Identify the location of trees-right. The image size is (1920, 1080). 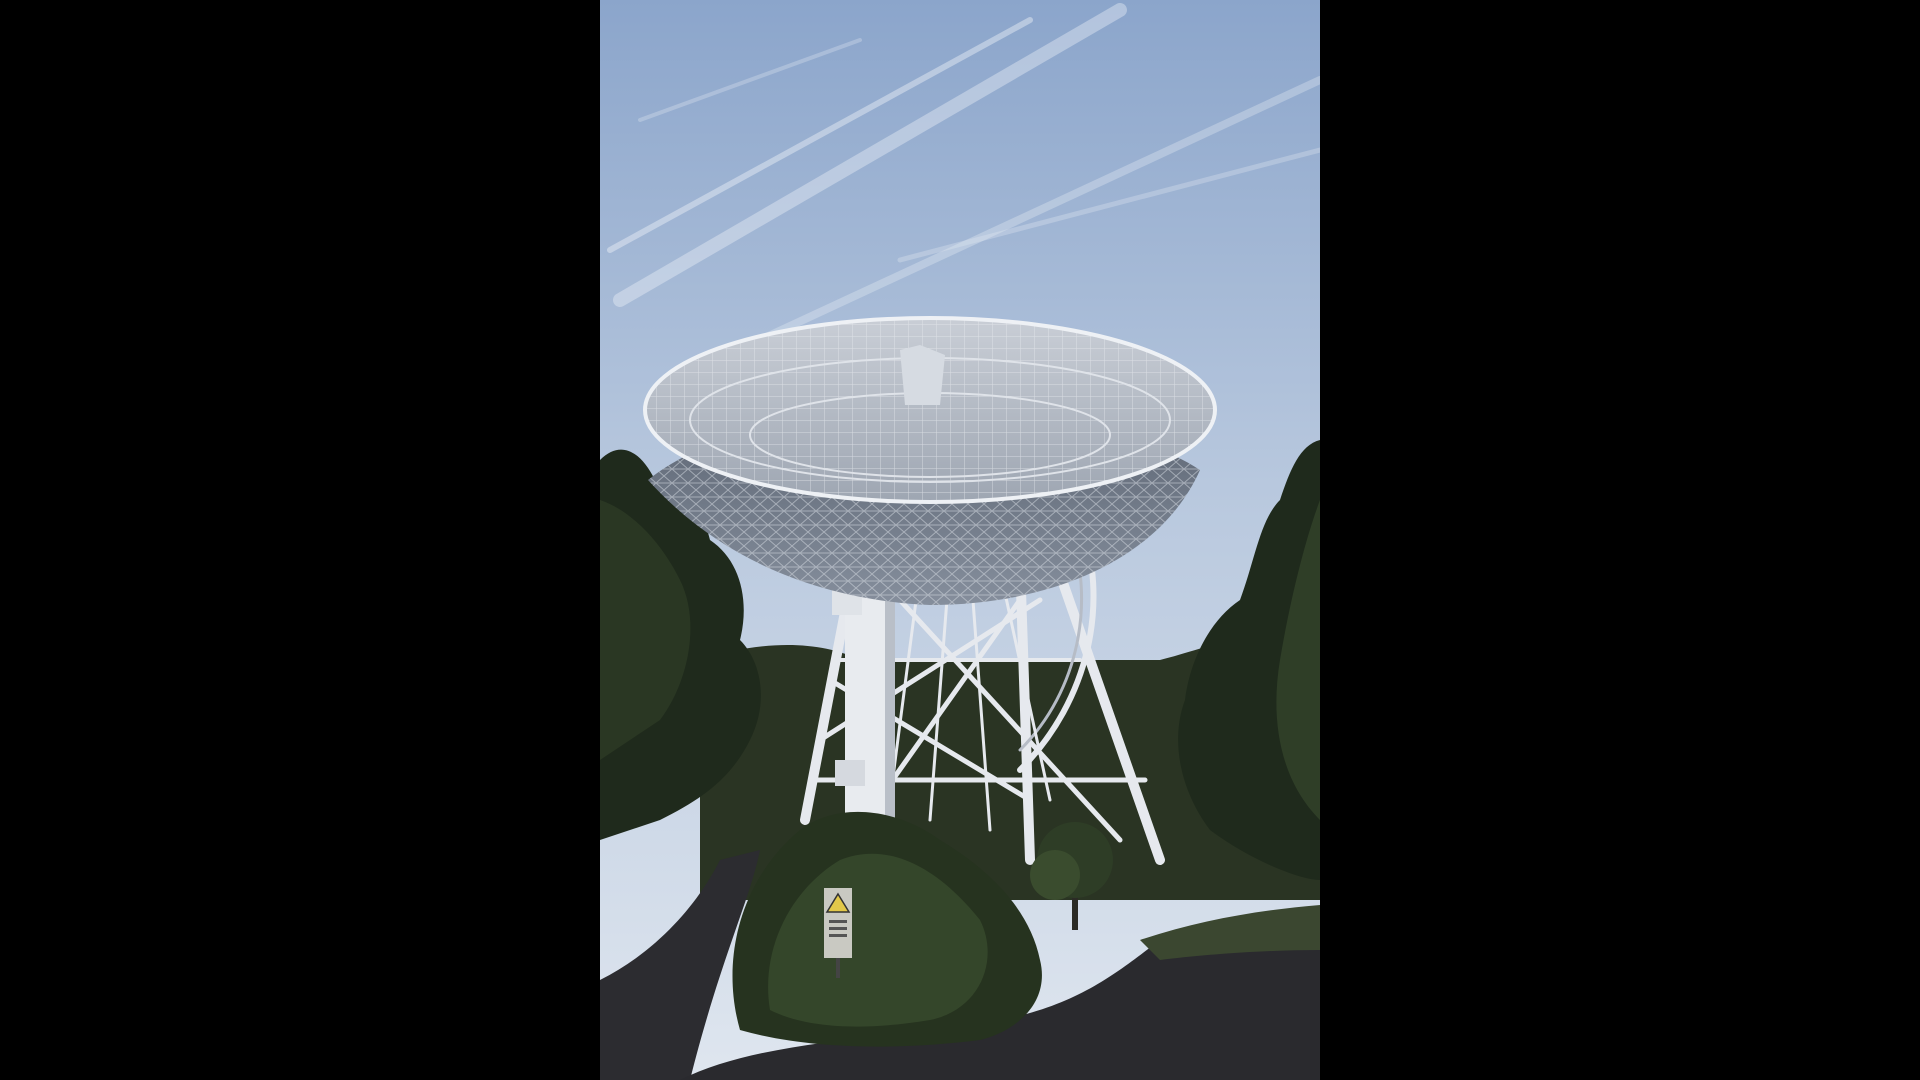
(1249, 660).